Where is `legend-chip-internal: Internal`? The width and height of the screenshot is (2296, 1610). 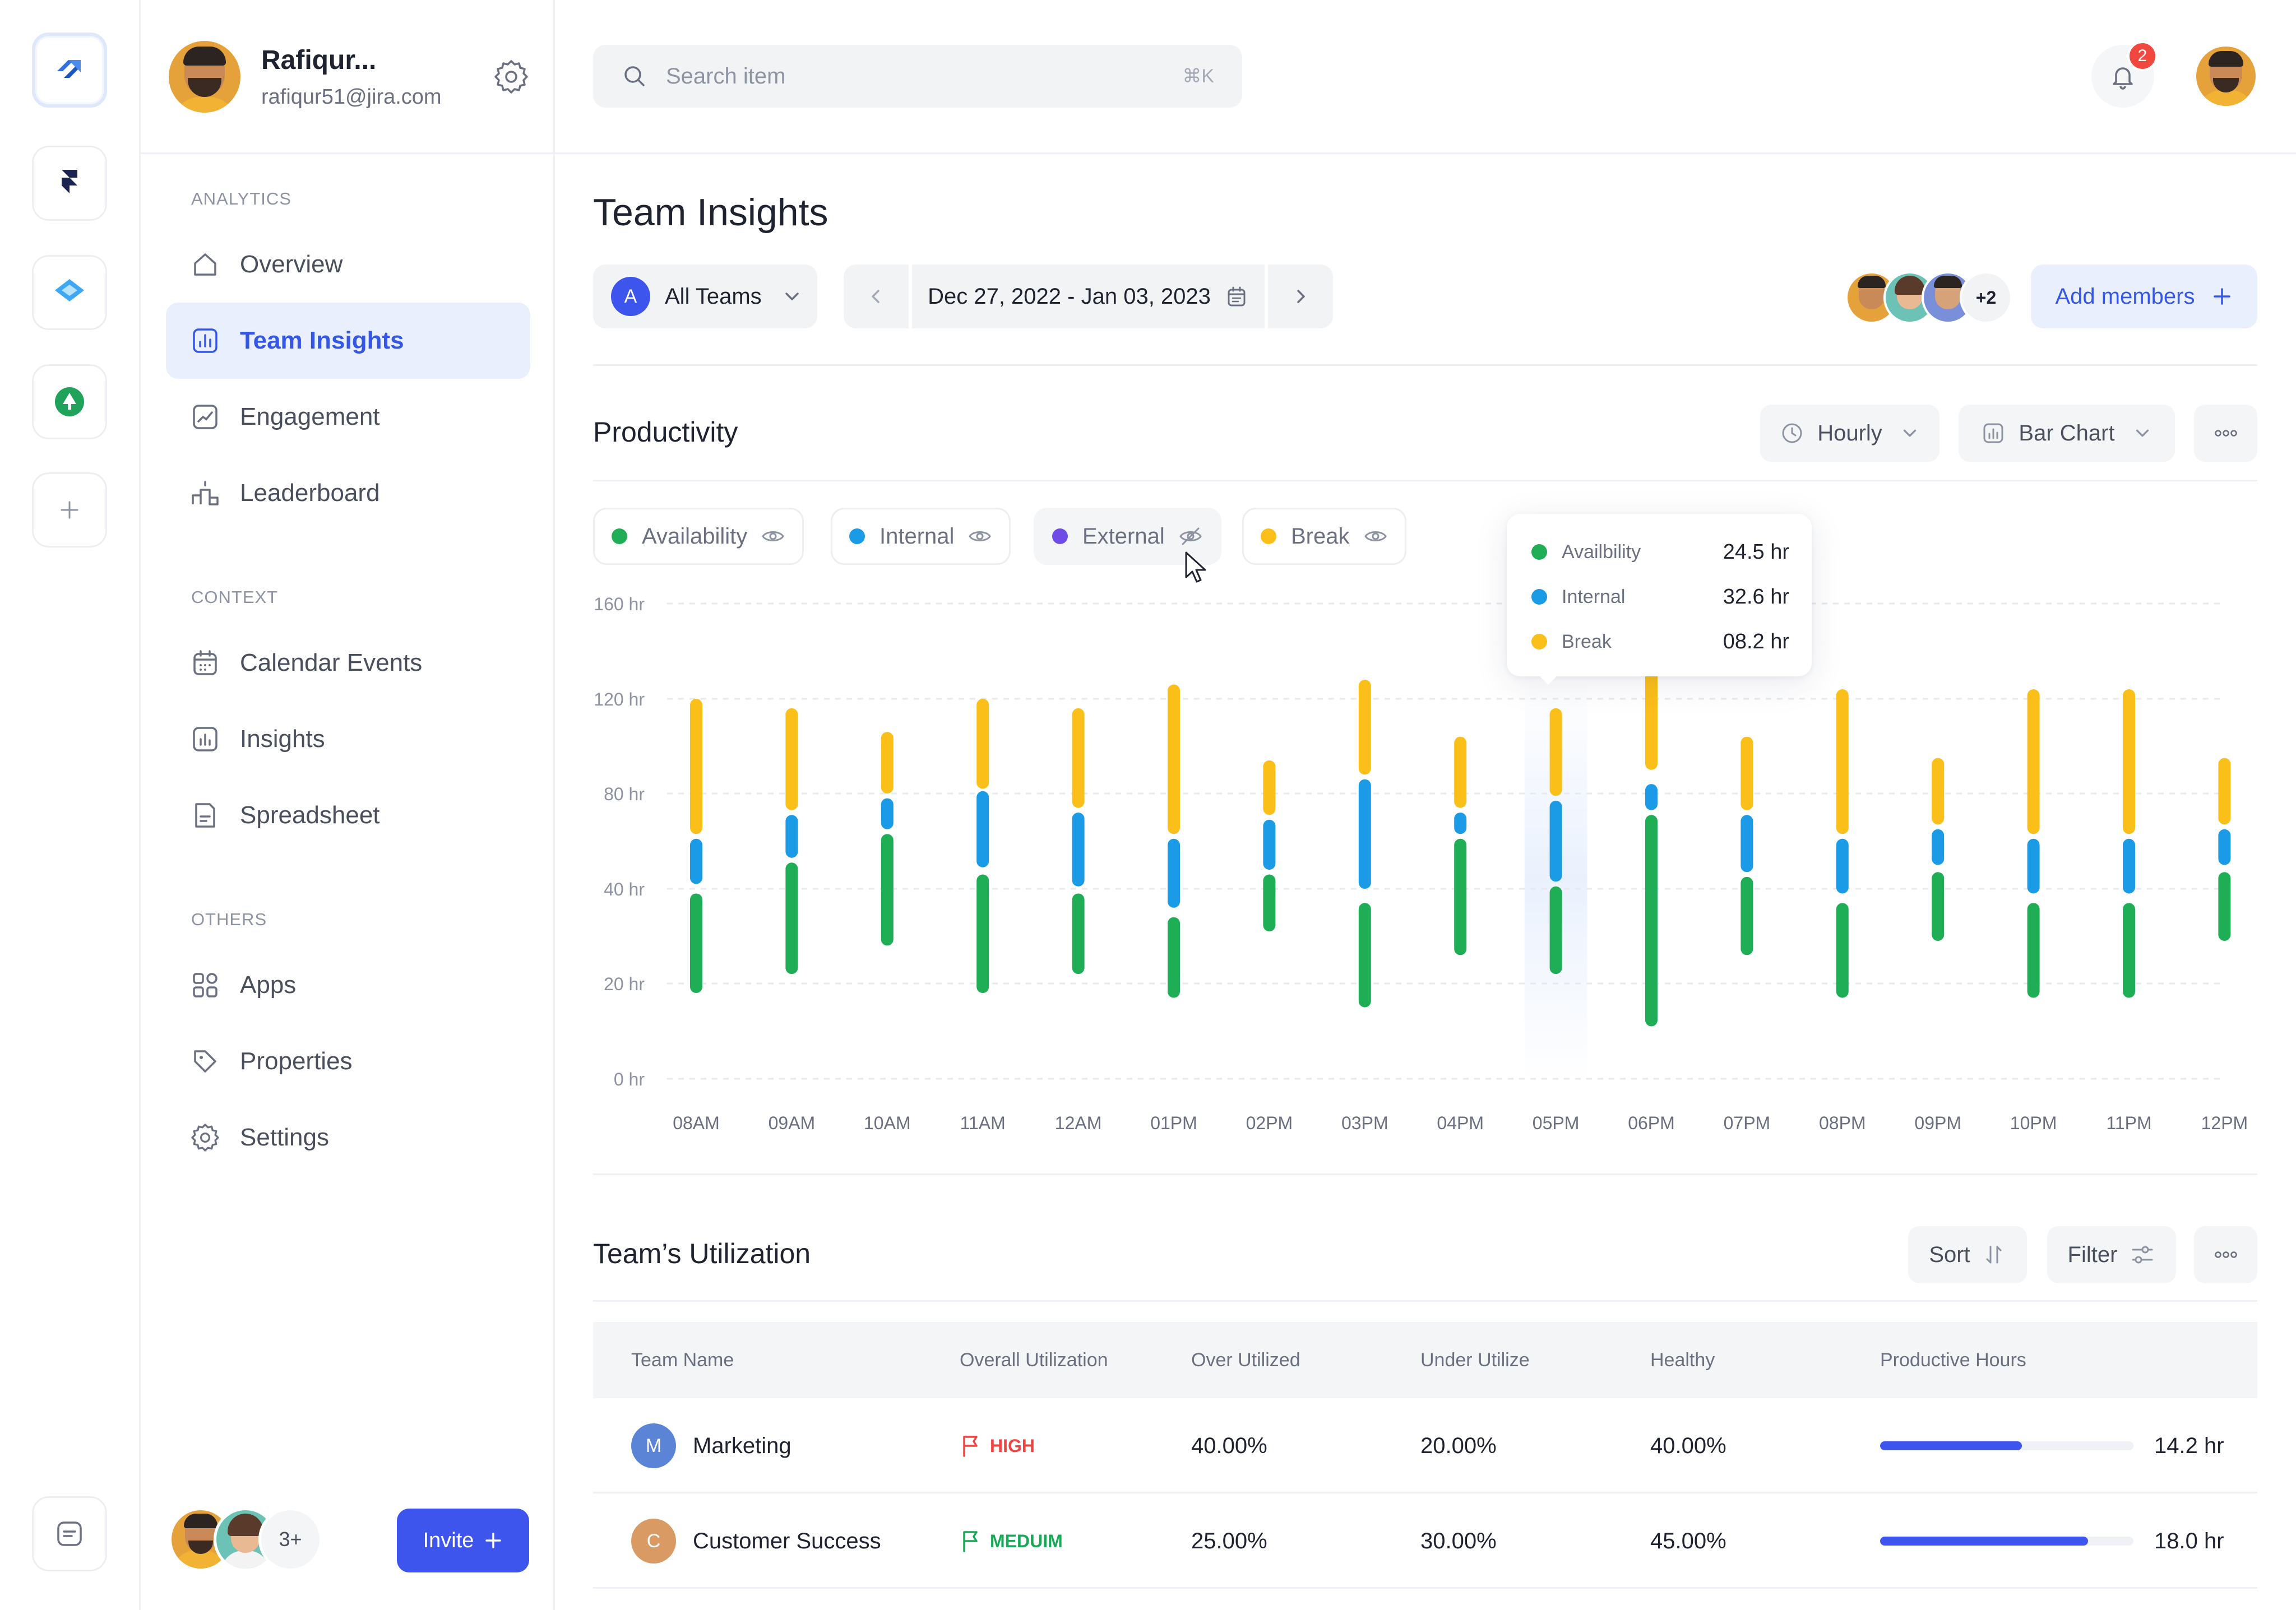
legend-chip-internal: Internal is located at coordinates (921, 536).